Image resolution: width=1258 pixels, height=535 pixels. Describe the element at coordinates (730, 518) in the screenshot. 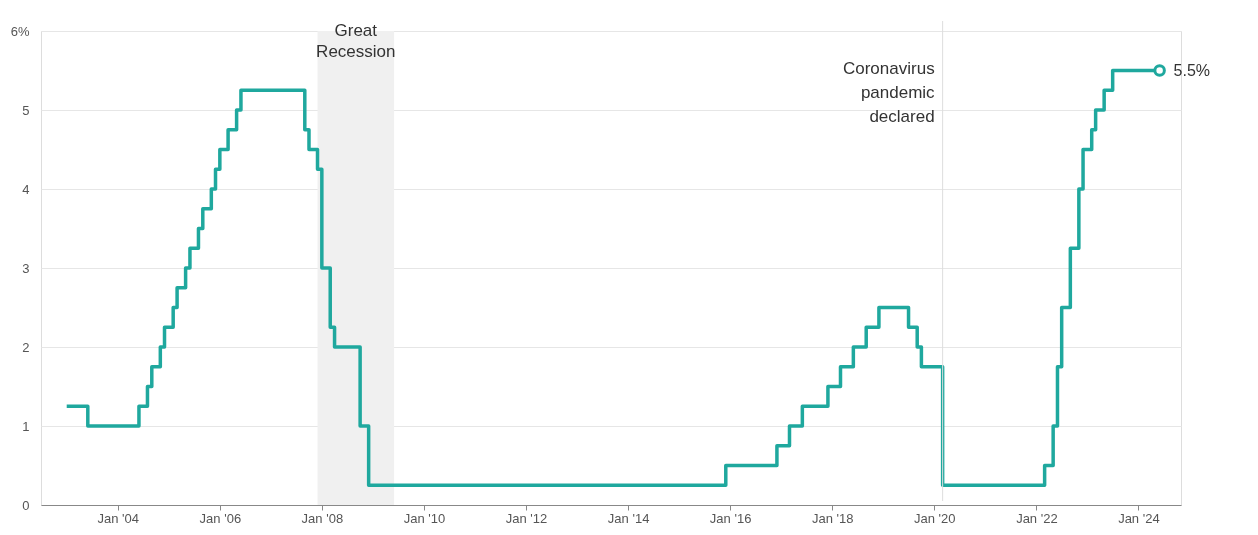

I see `x-tick-label: Jan '16` at that location.